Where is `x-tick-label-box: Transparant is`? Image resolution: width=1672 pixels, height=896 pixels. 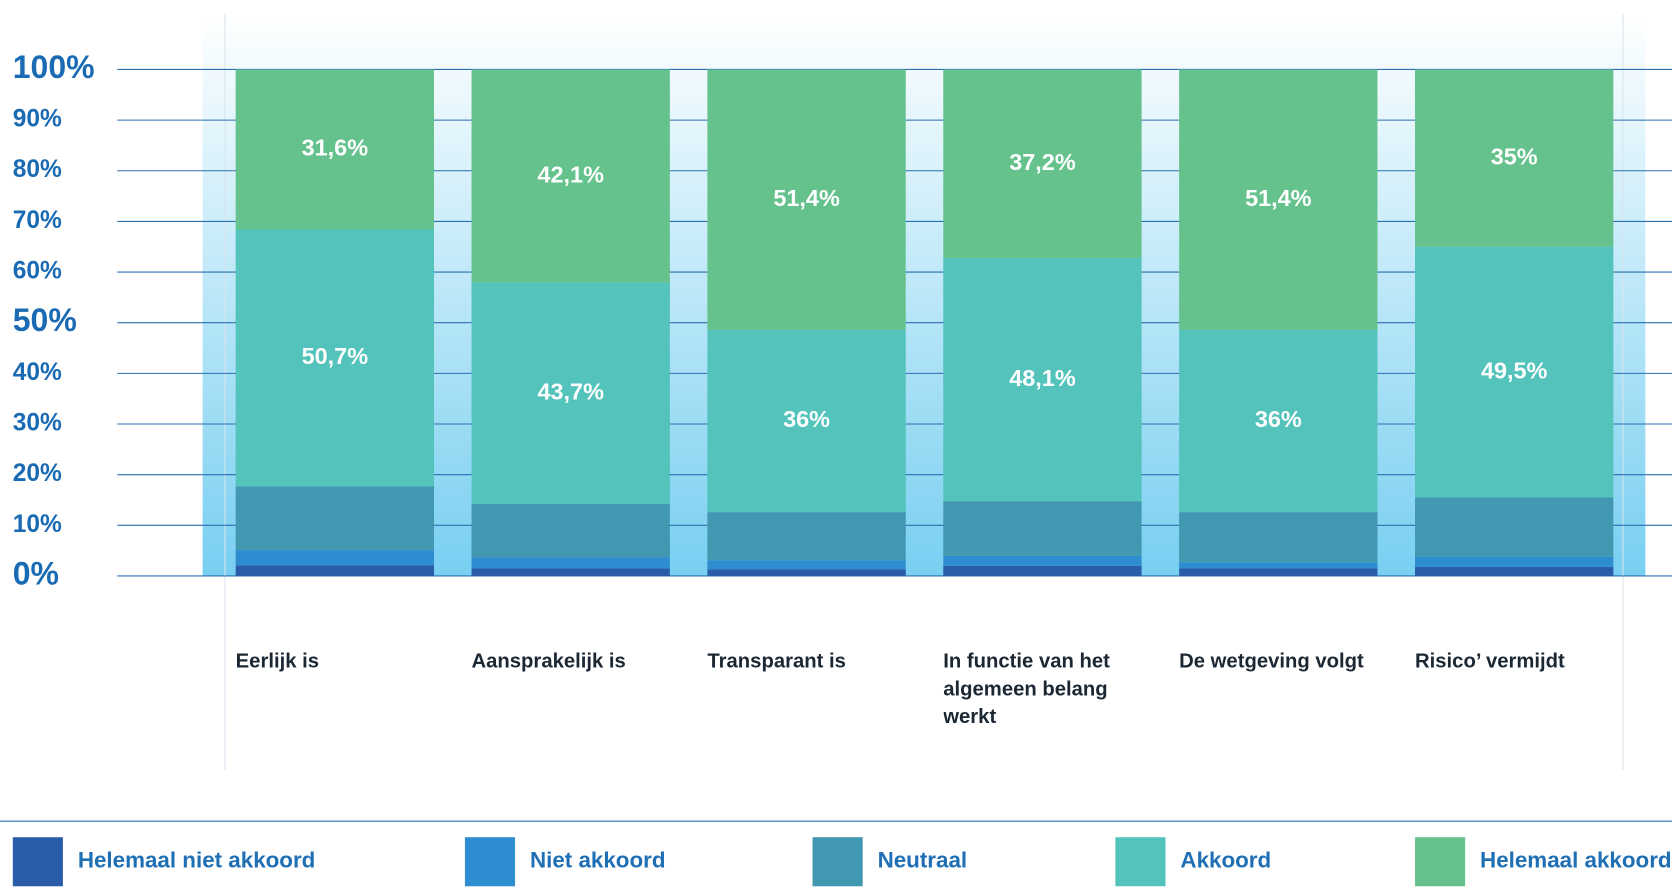
x-tick-label-box: Transparant is is located at coordinates (776, 661).